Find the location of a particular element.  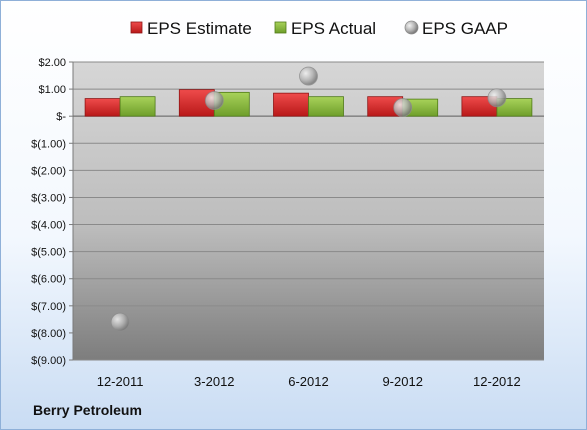

x-category-label: 9-2012 is located at coordinates (402, 381).